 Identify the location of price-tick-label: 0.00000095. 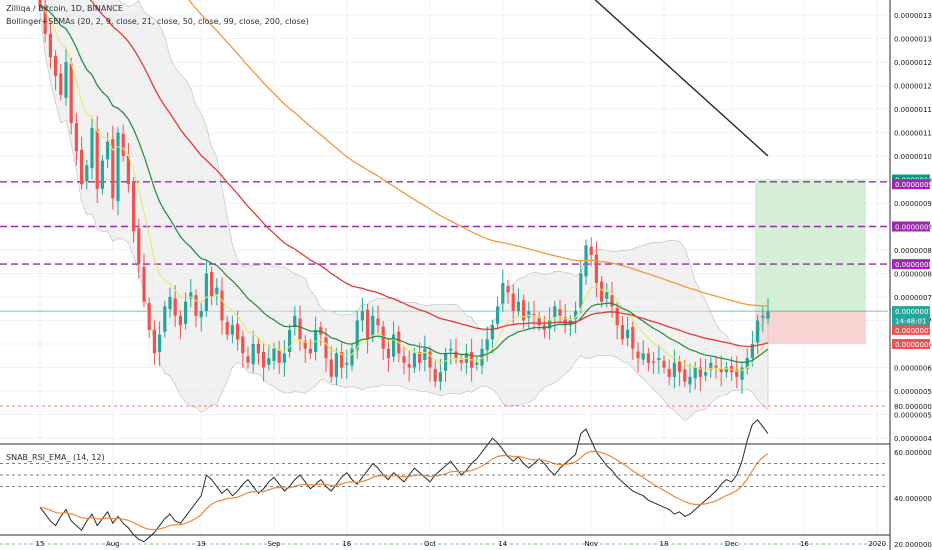
(913, 204).